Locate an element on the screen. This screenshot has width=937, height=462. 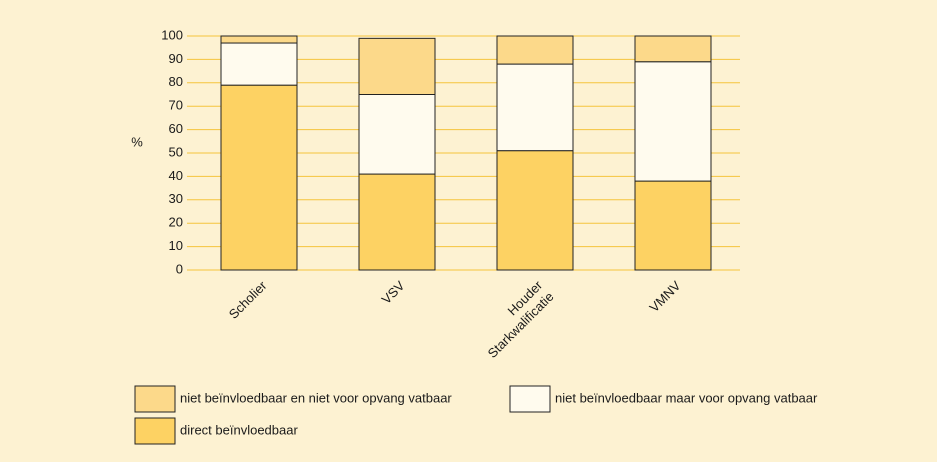
y-tick-label: 30 is located at coordinates (176, 198).